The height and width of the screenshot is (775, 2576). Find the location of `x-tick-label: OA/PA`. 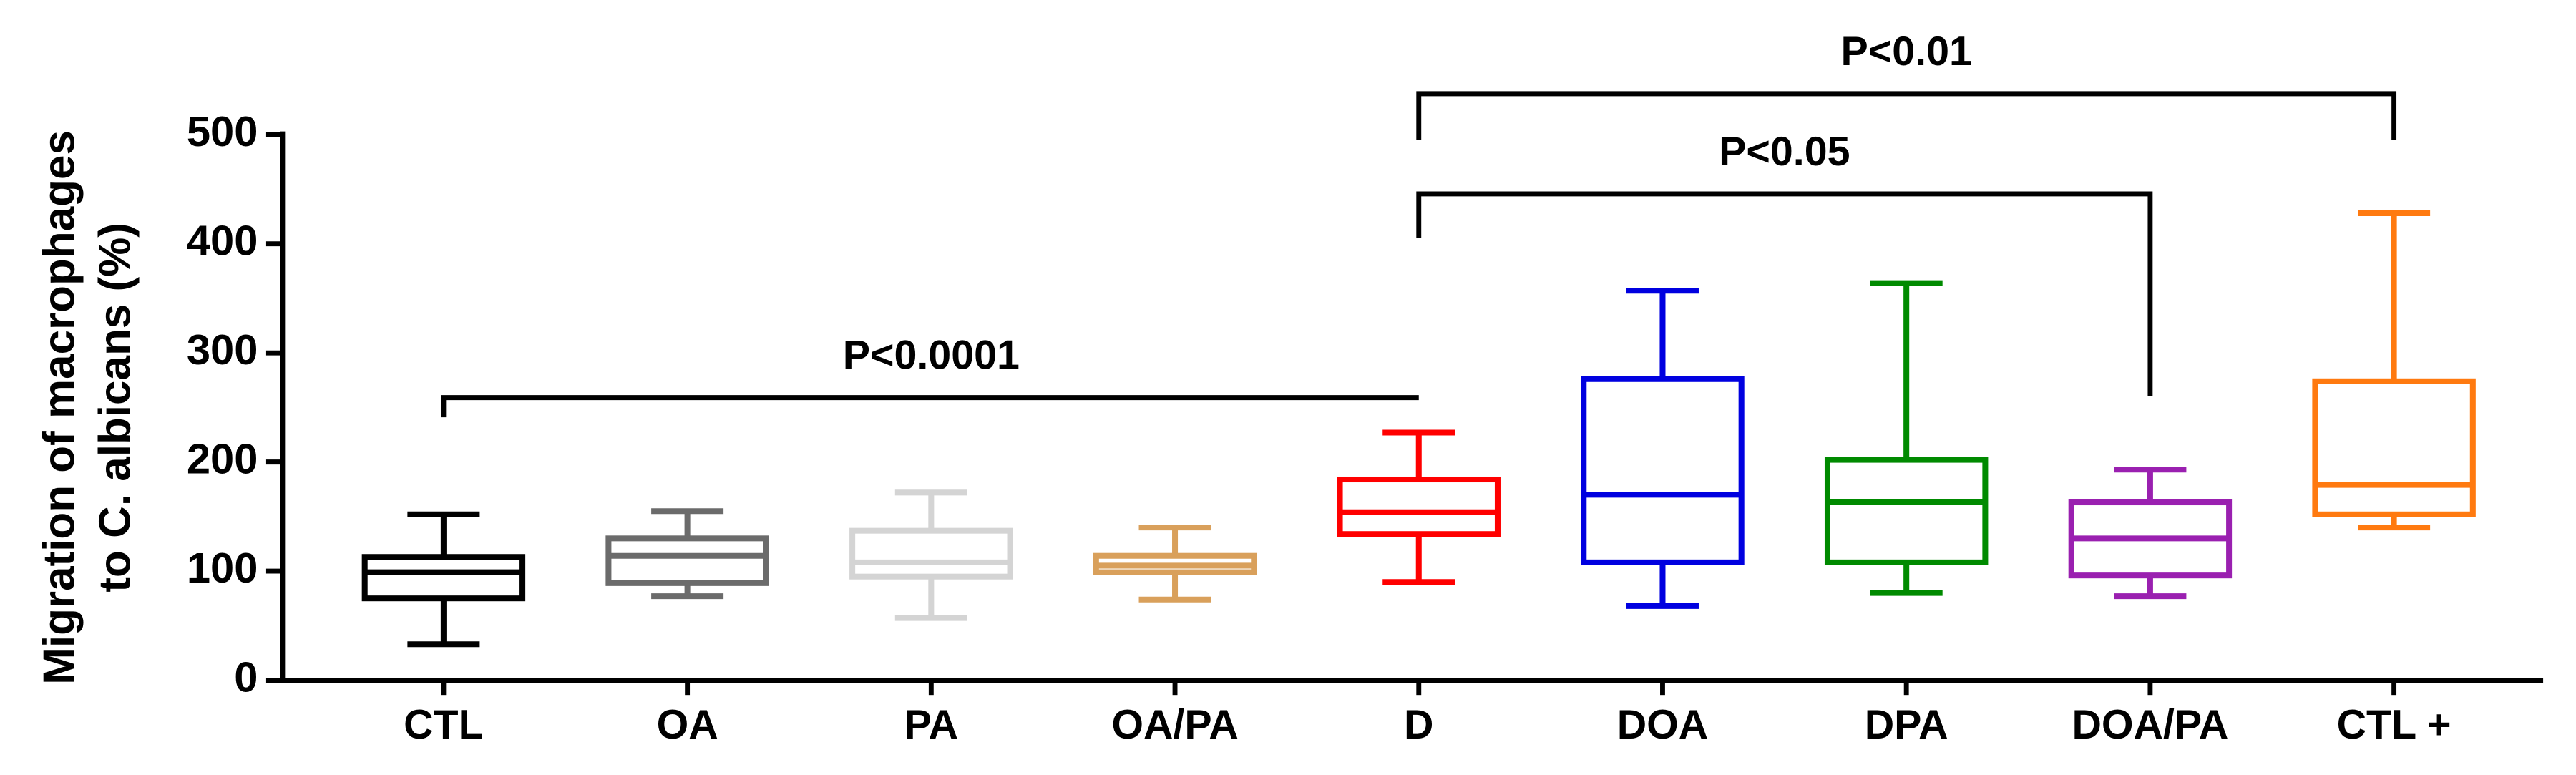

x-tick-label: OA/PA is located at coordinates (1174, 725).